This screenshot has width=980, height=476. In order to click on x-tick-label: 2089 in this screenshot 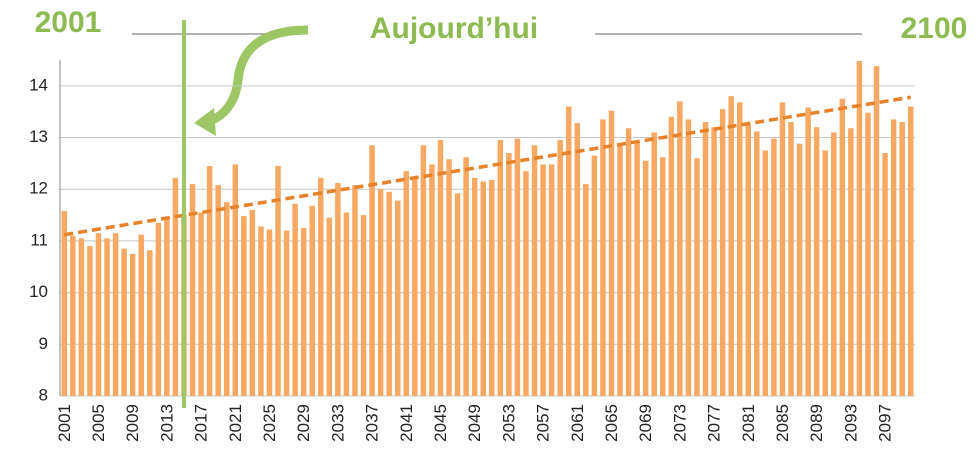, I will do `click(816, 423)`.